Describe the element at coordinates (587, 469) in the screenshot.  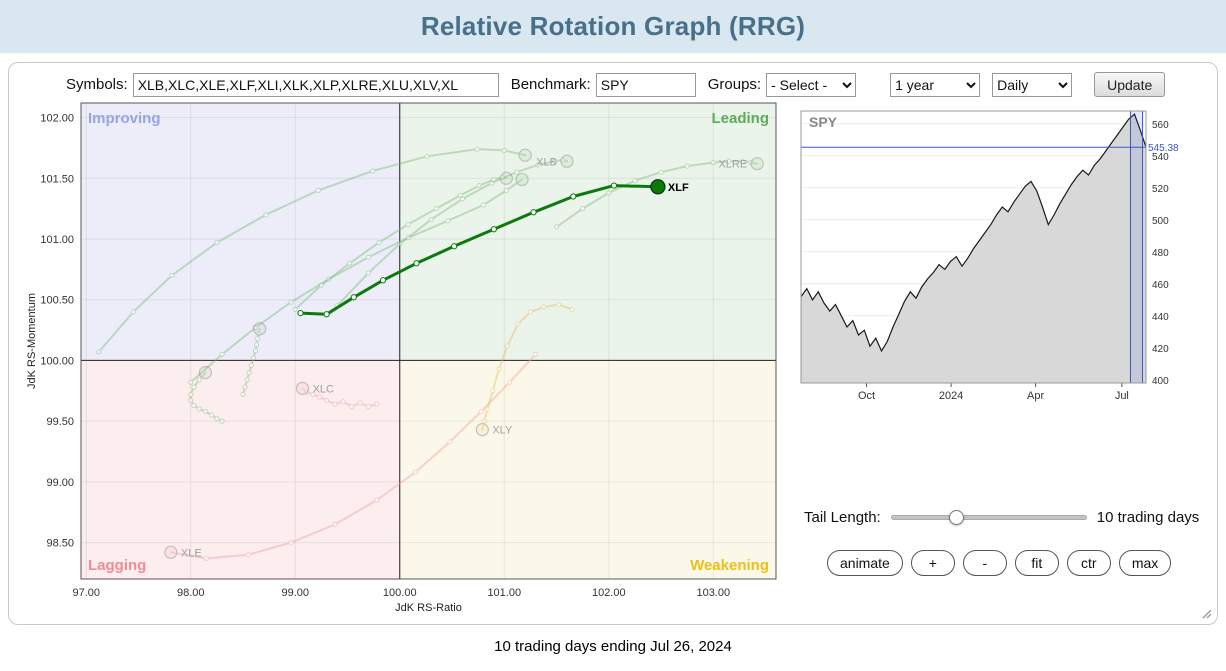
I see `quadrant-weakening` at that location.